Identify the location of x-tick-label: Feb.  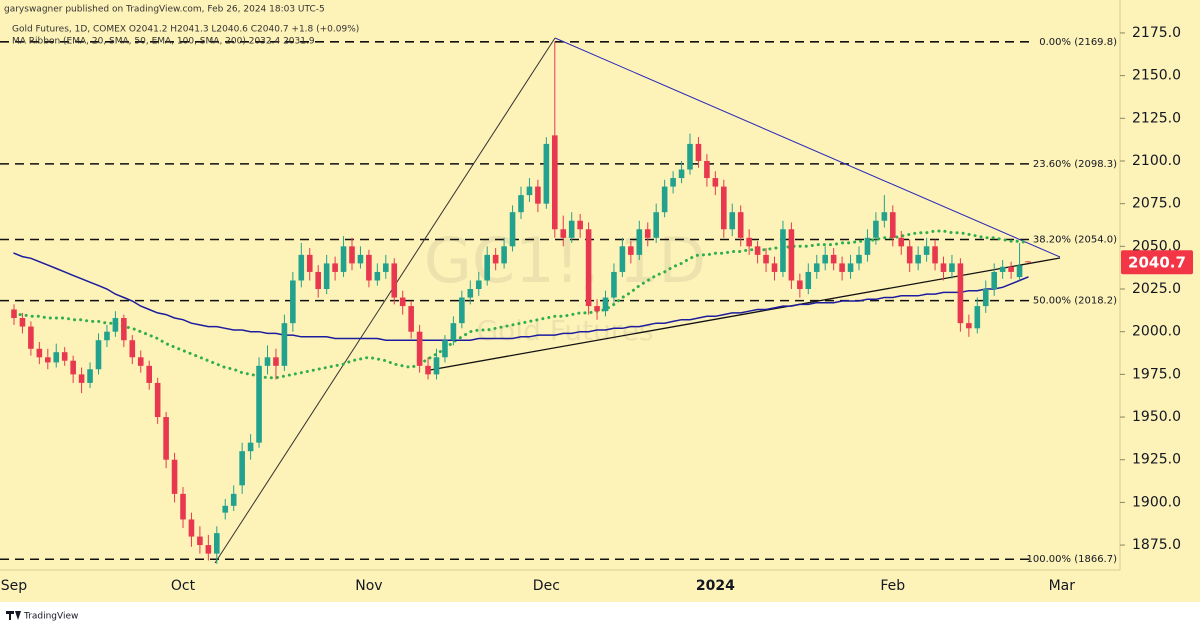
(892, 586).